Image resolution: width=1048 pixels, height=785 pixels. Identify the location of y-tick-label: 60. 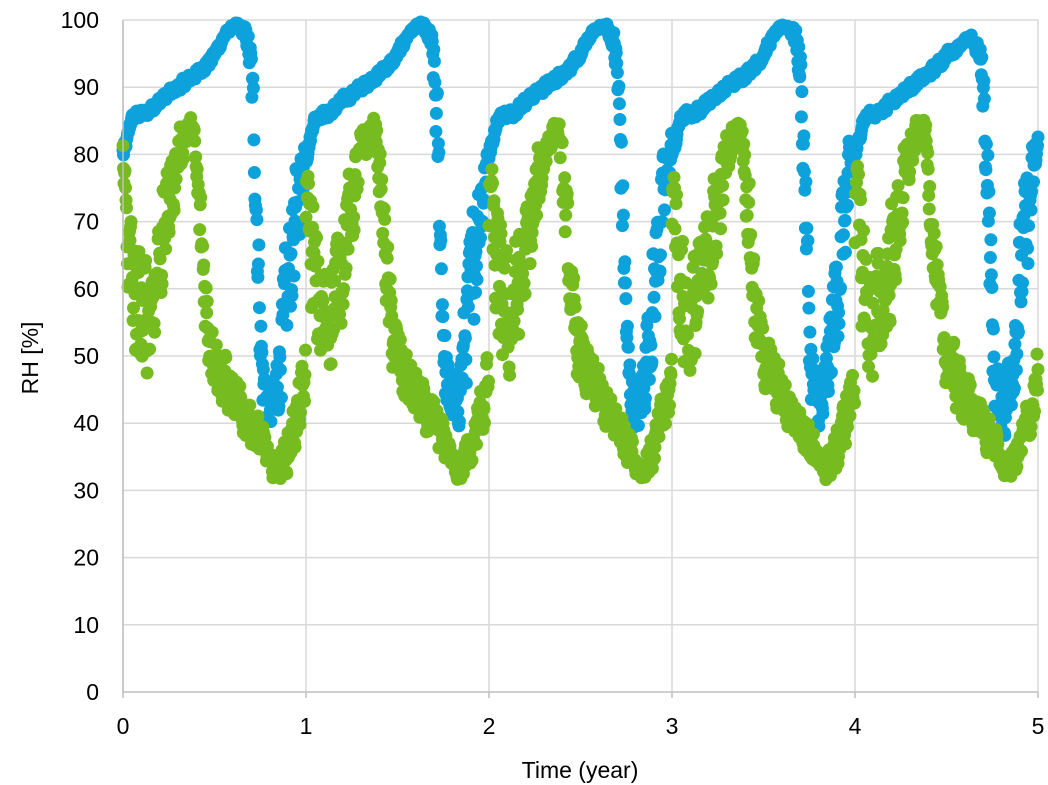
(86, 289).